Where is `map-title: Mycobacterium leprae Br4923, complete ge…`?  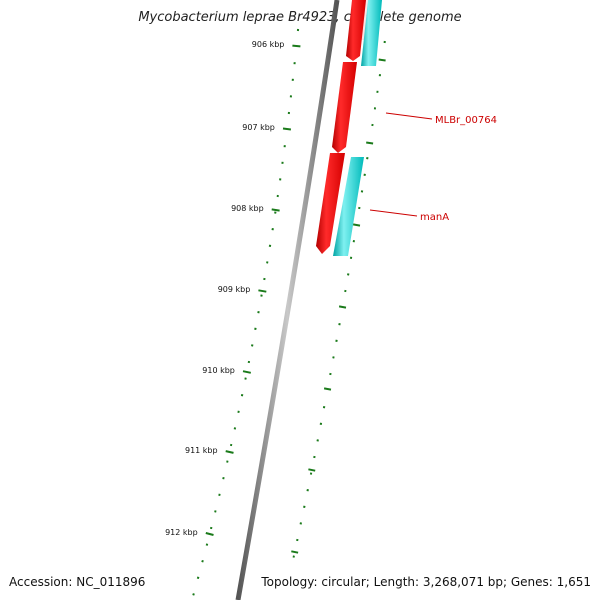 map-title: Mycobacterium leprae Br4923, complete ge… is located at coordinates (300, 17).